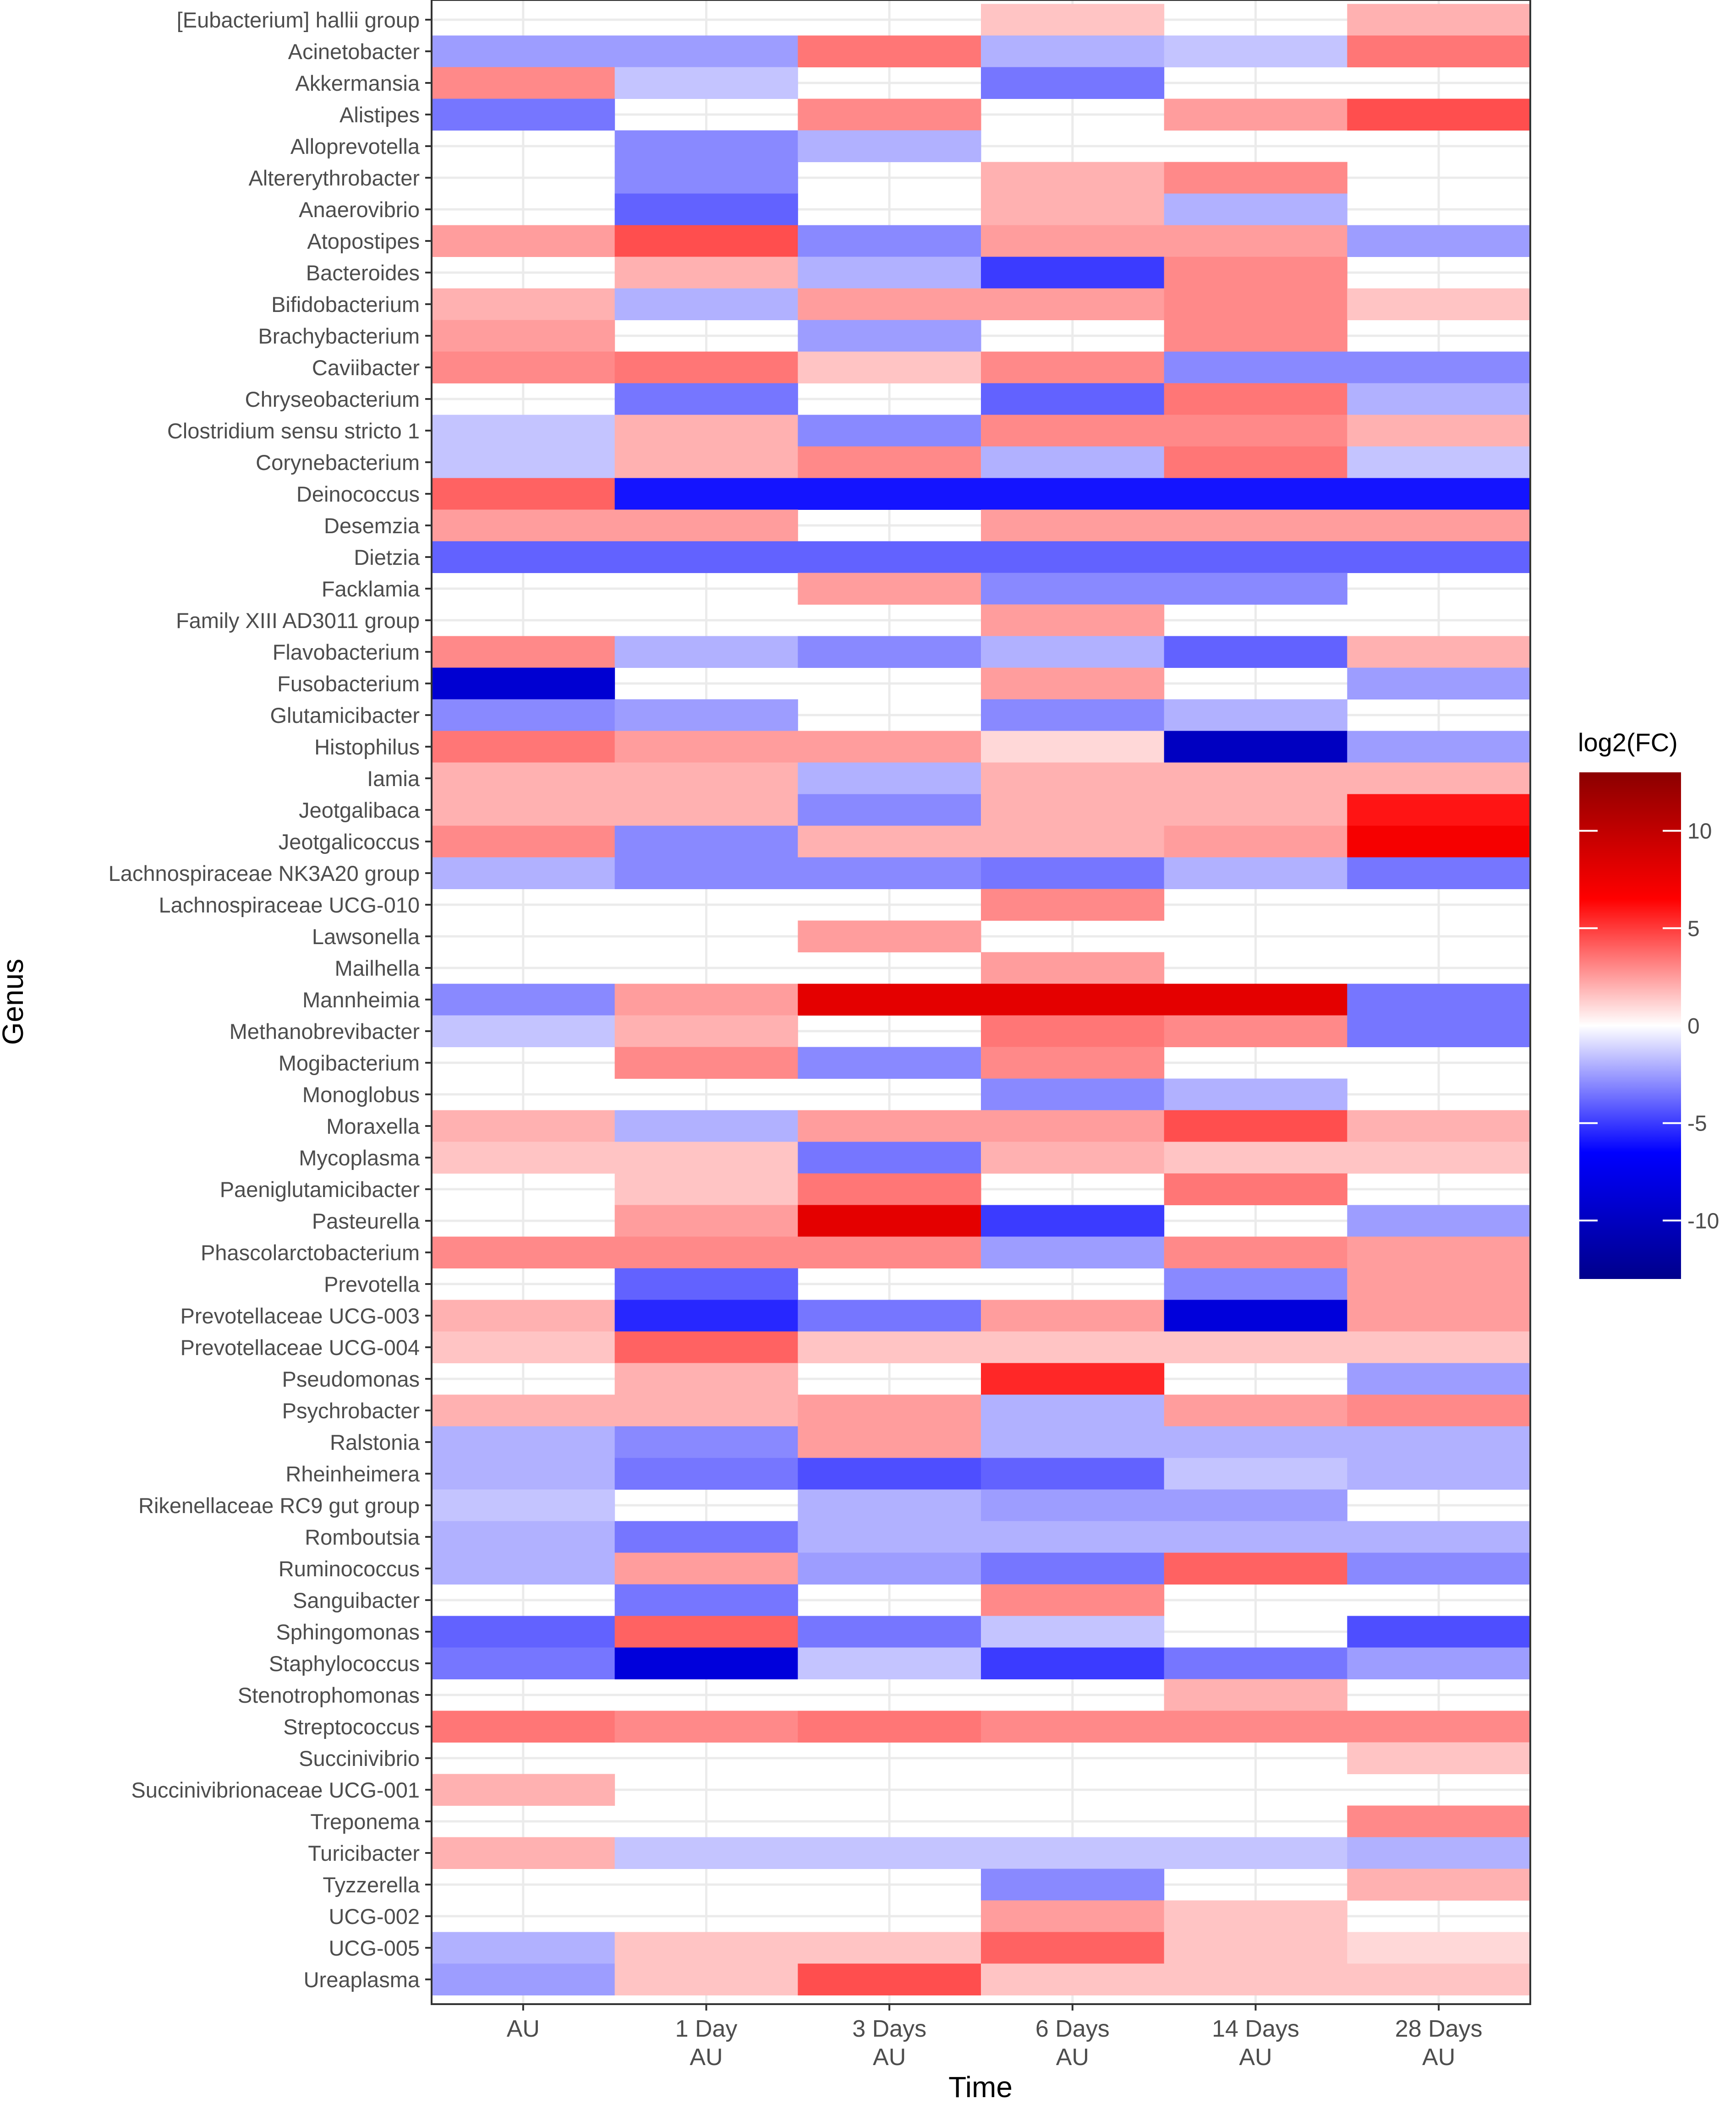  I want to click on genus-label: Desemzia, so click(372, 526).